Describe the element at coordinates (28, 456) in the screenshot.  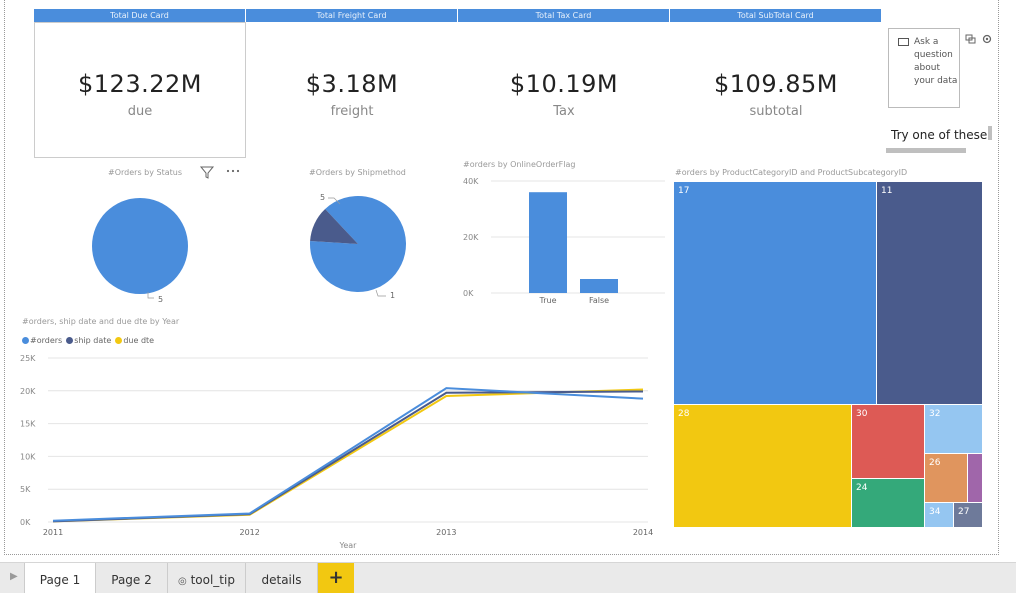
I see `line-y-tick: 10K` at that location.